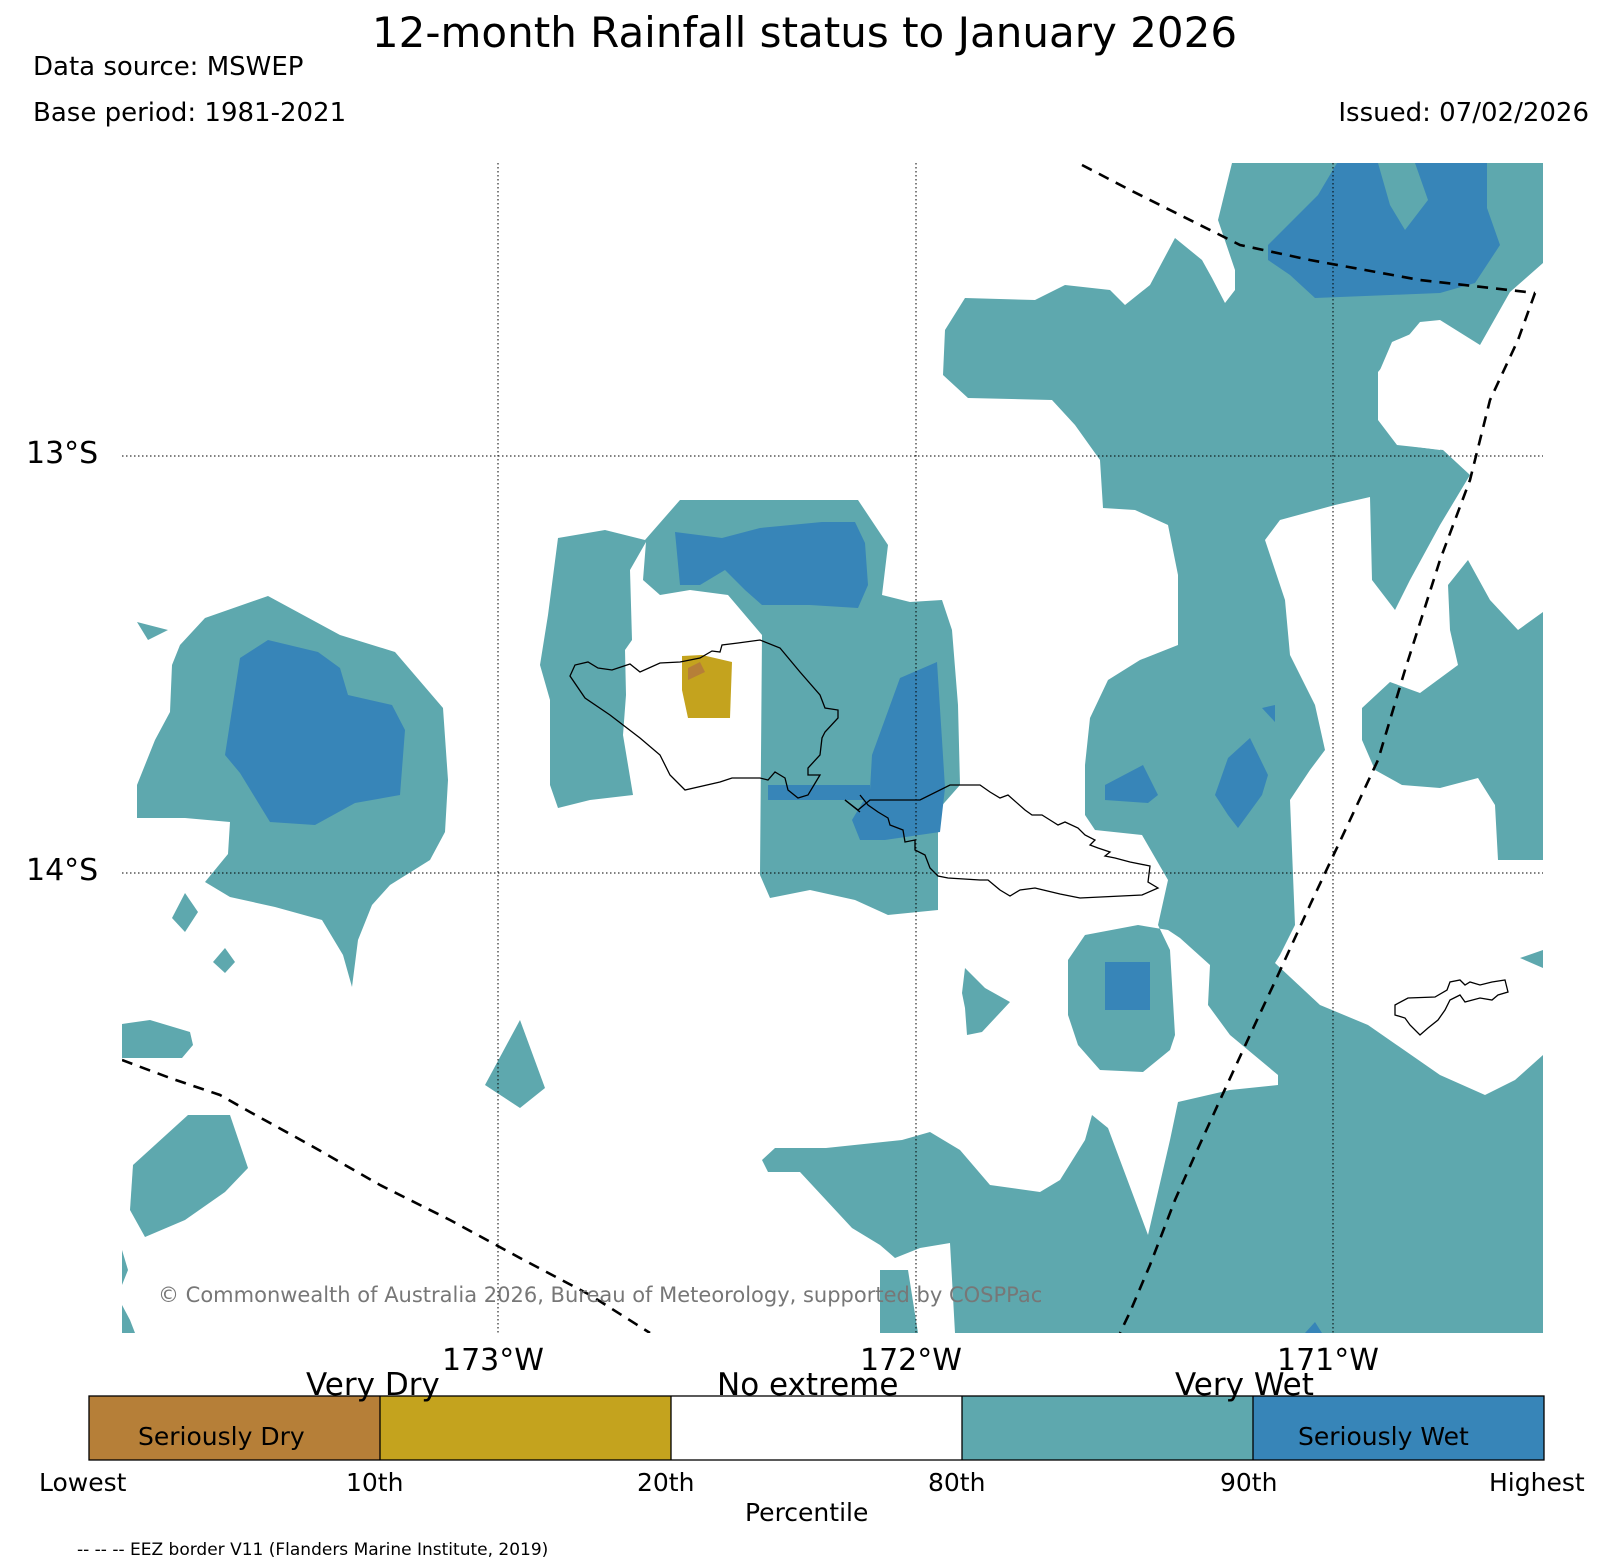 The image size is (1609, 1563). I want to click on seriously-wet-region-west, so click(315, 732).